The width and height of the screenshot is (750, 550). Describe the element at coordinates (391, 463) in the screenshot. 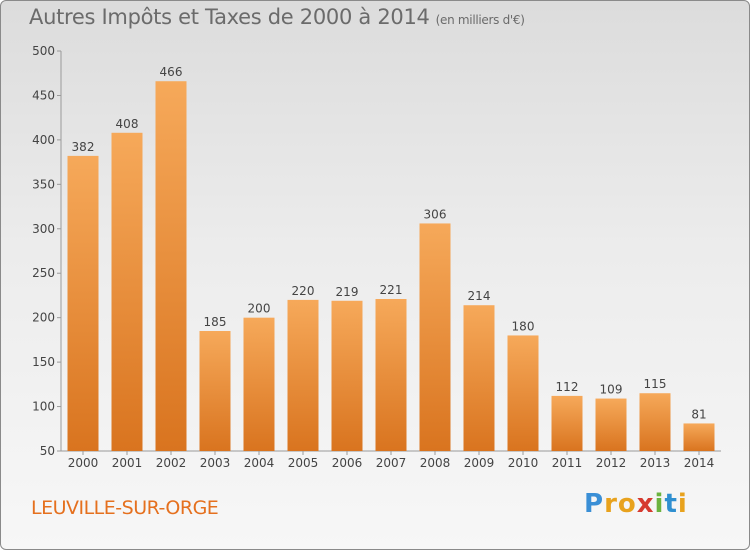

I see `x-tick-label: 2007` at that location.